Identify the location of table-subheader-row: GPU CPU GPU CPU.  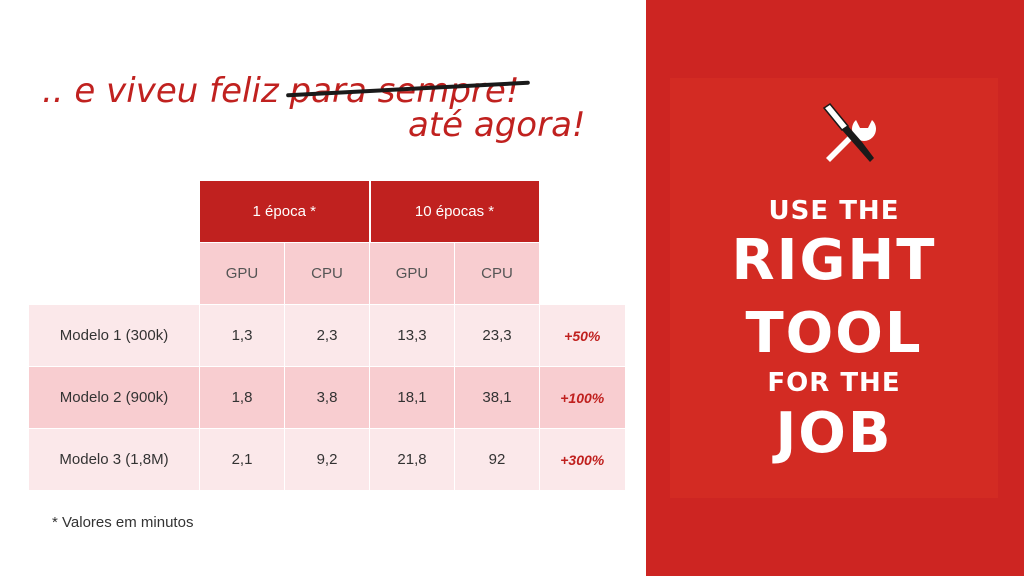
(327, 273).